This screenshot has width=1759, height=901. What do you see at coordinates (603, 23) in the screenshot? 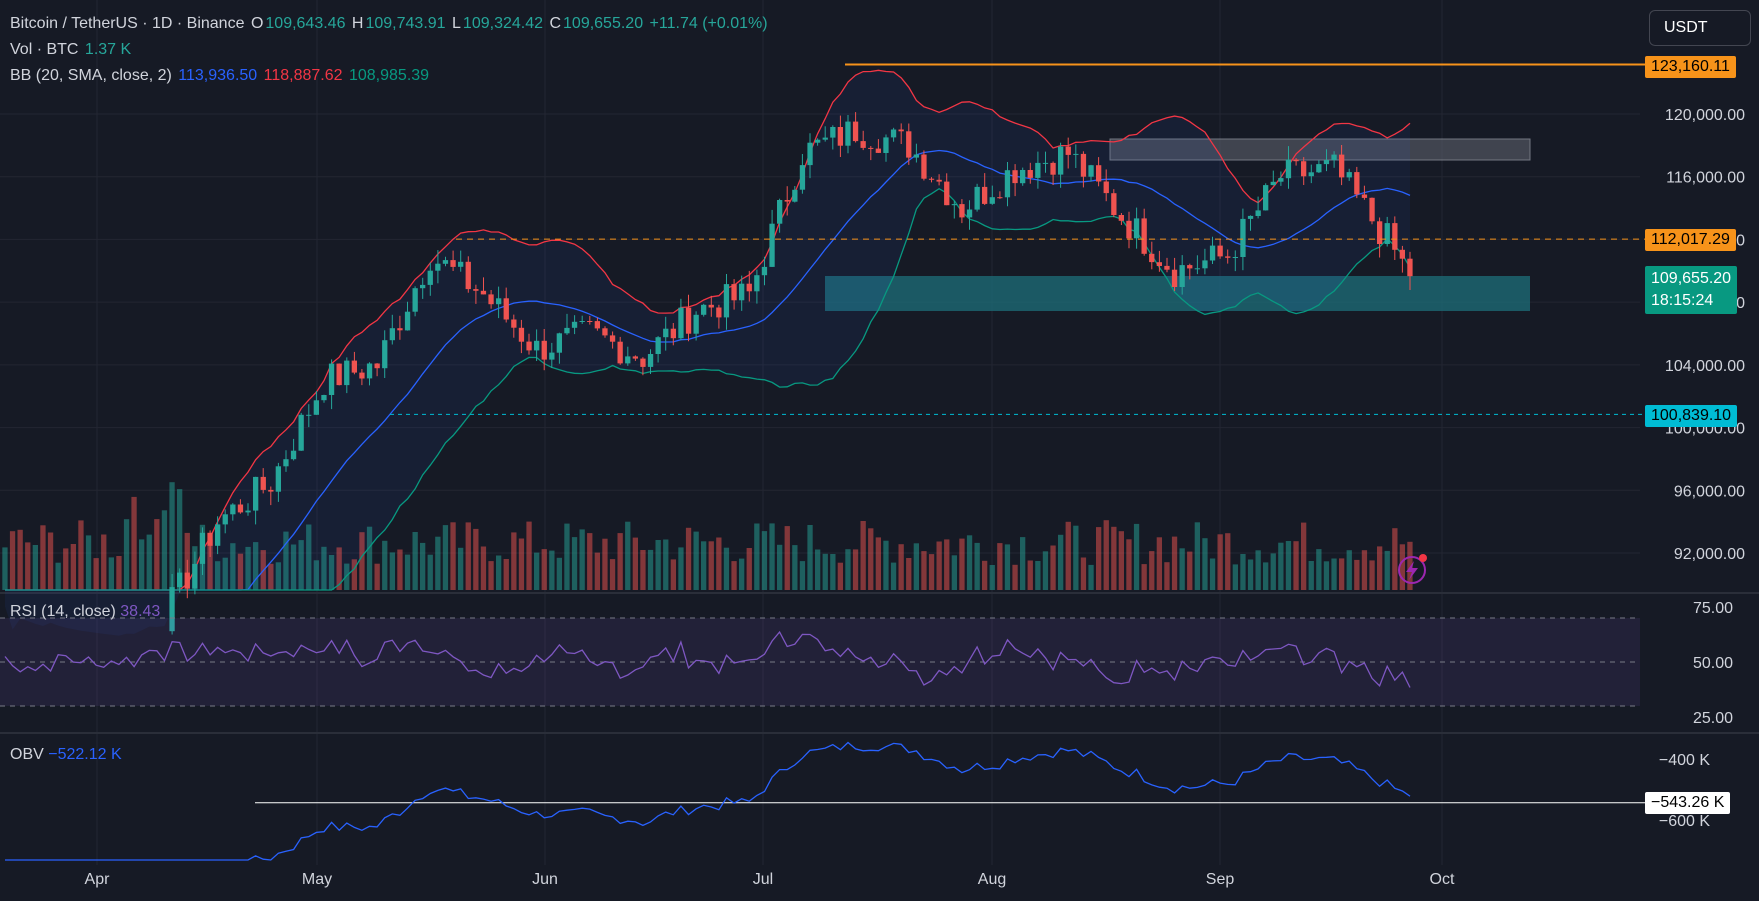
I see `close-value: 109,655.20` at bounding box center [603, 23].